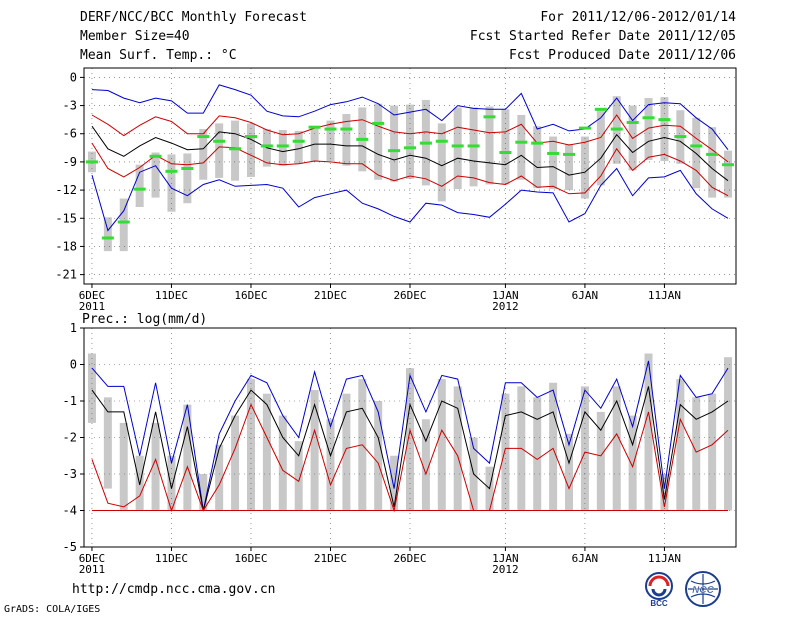 This screenshot has height=618, width=800. Describe the element at coordinates (602, 36) in the screenshot. I see `forecast-start-date: Fcst Started Refer Date 2011/12/05` at that location.